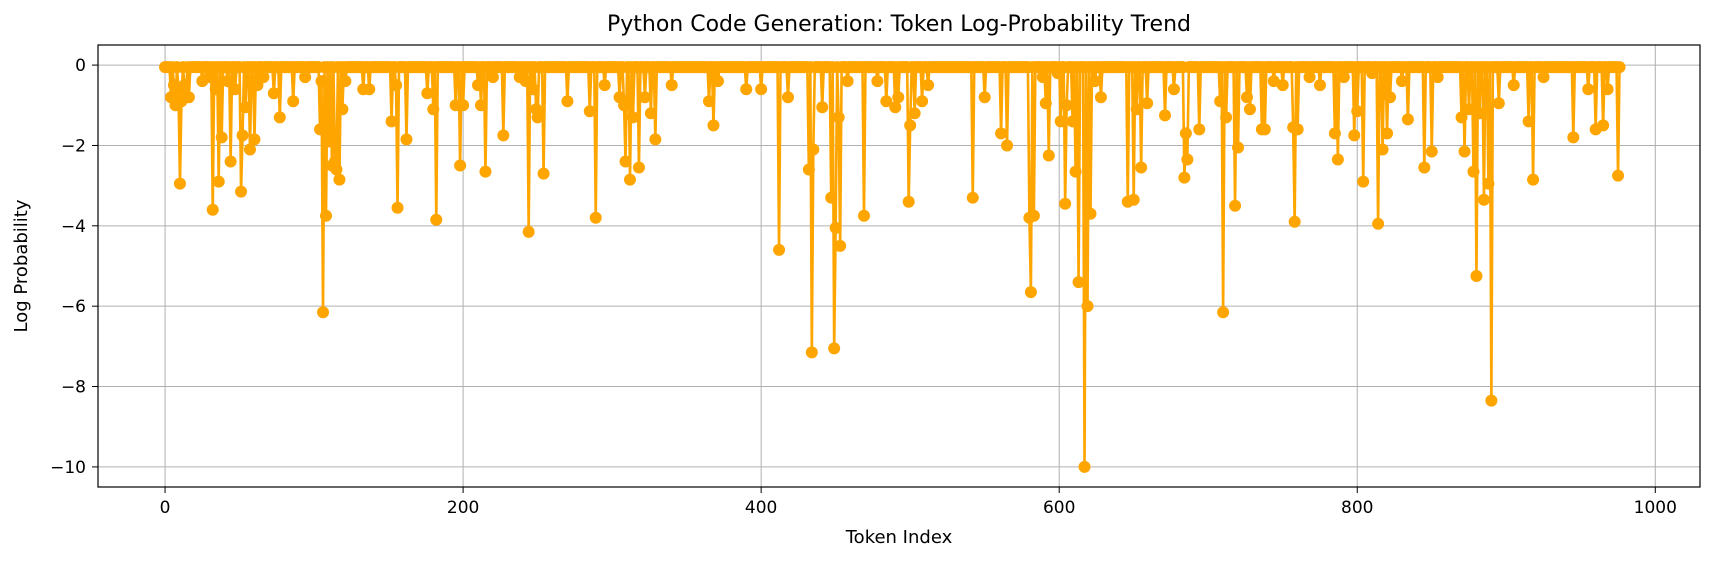  What do you see at coordinates (73, 388) in the screenshot?
I see `y-tick-label: −8` at bounding box center [73, 388].